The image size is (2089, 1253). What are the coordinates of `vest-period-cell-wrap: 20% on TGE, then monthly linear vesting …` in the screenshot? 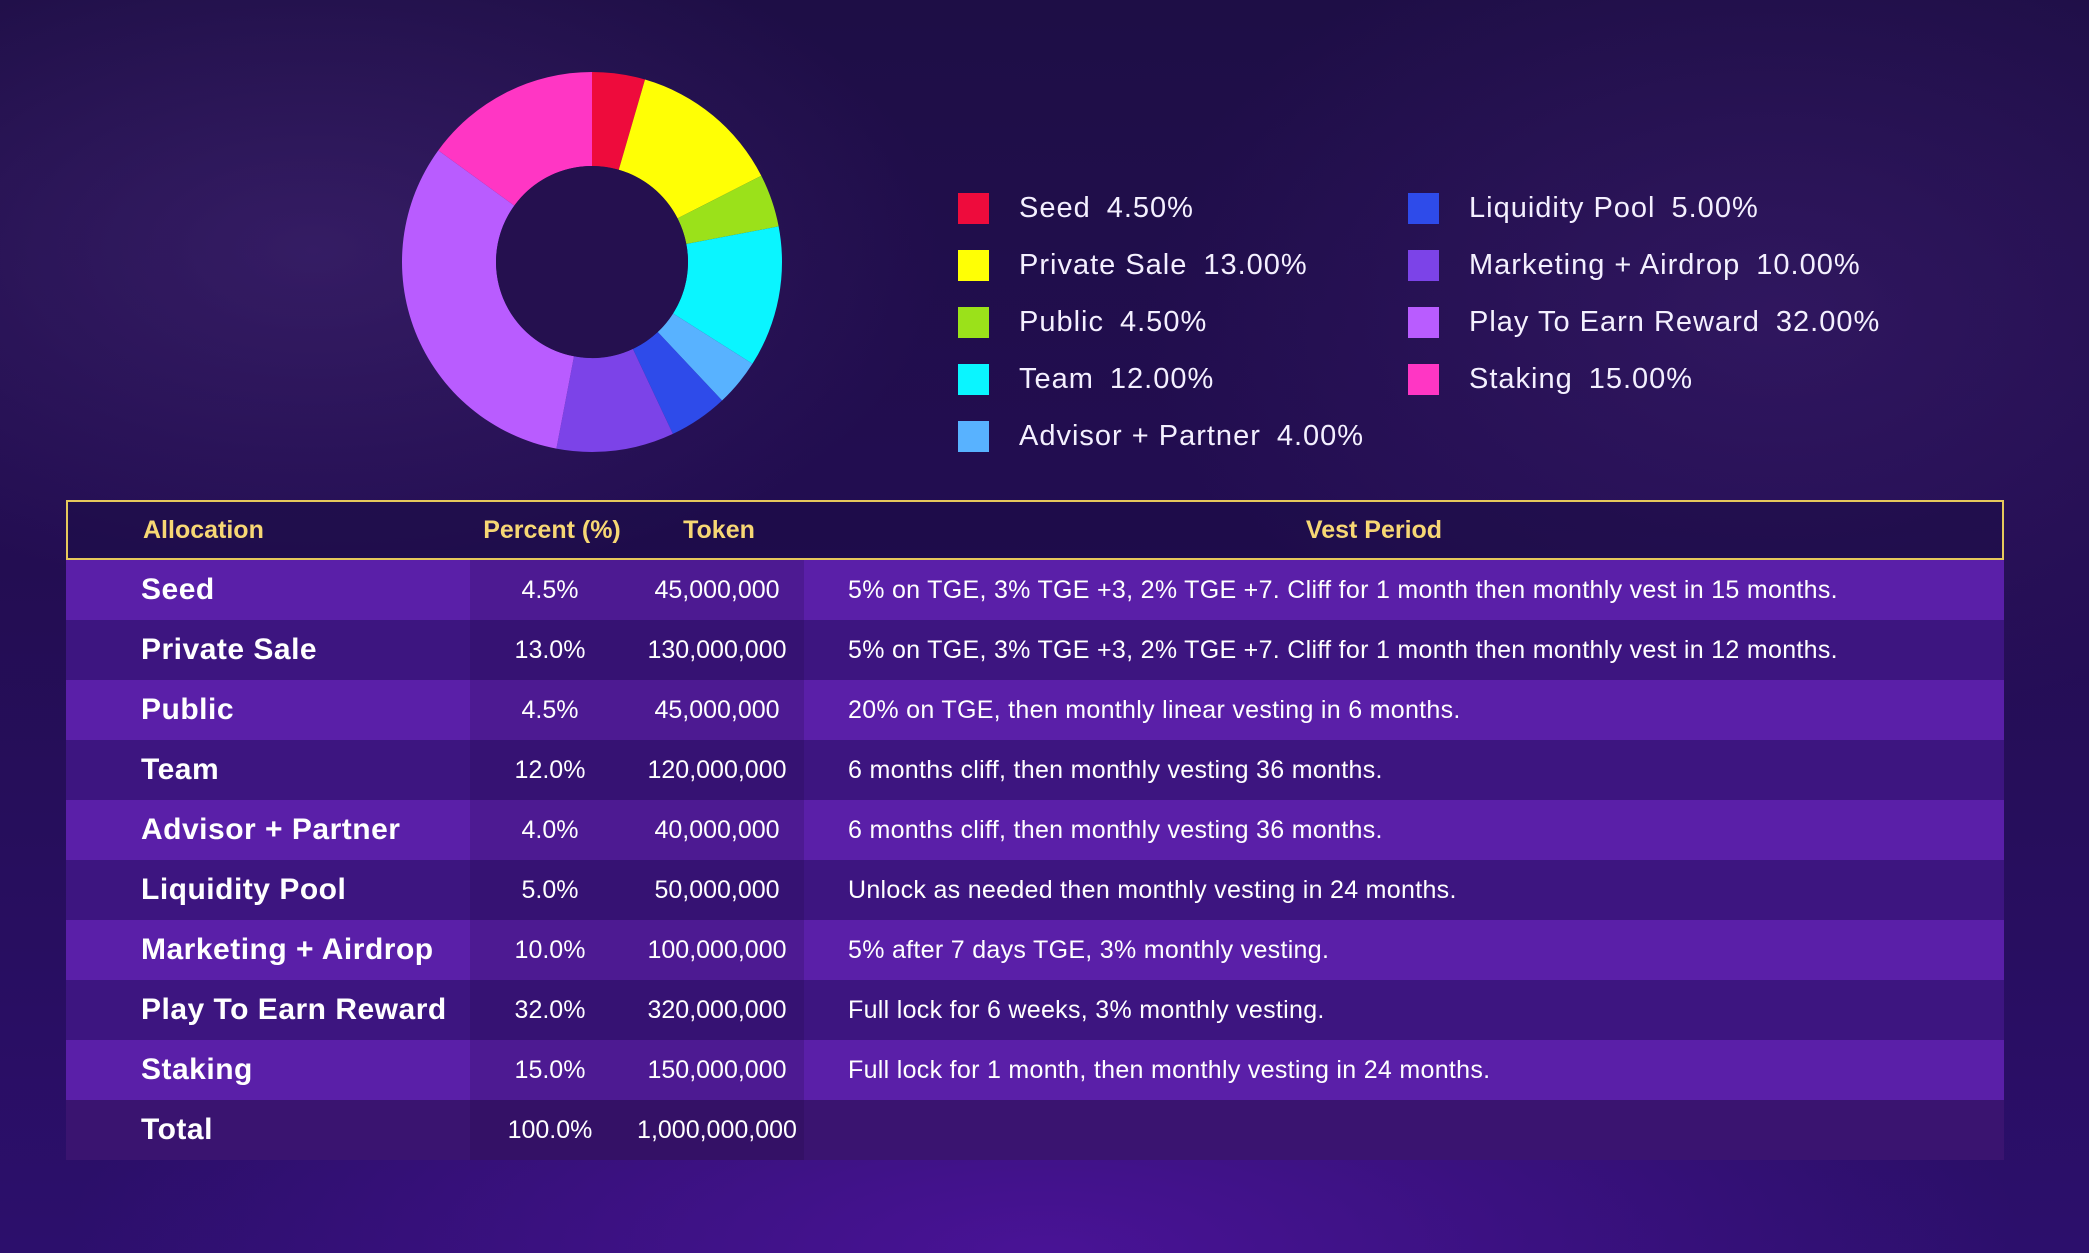 It's located at (1404, 710).